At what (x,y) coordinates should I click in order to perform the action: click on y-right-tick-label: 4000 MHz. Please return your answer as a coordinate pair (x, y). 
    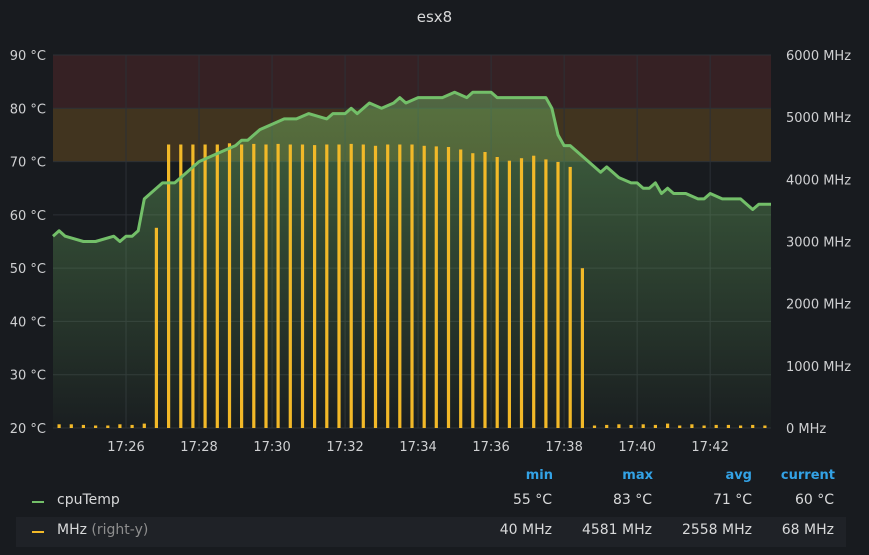
    Looking at the image, I should click on (818, 180).